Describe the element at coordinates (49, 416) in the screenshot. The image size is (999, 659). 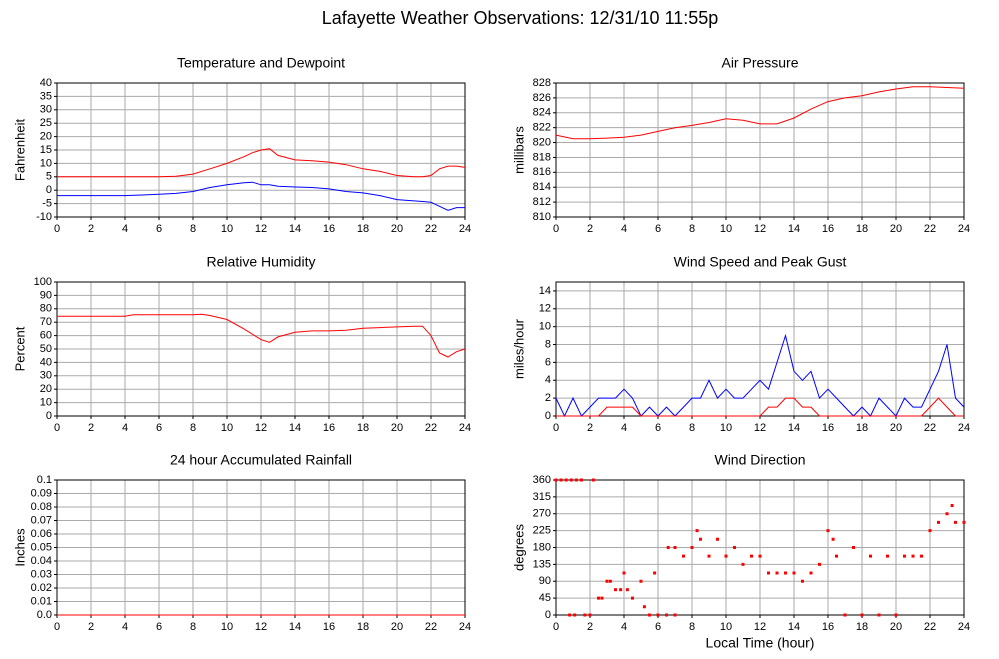
I see `y-tick-label: 0` at that location.